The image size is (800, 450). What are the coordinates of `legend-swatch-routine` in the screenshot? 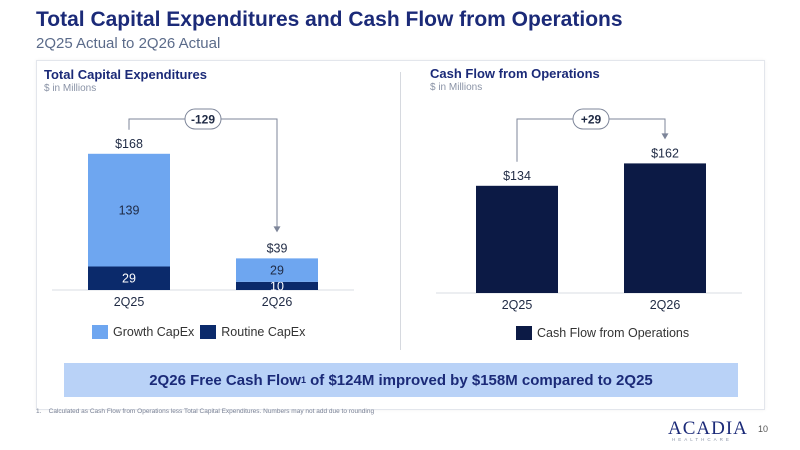 It's located at (208, 332).